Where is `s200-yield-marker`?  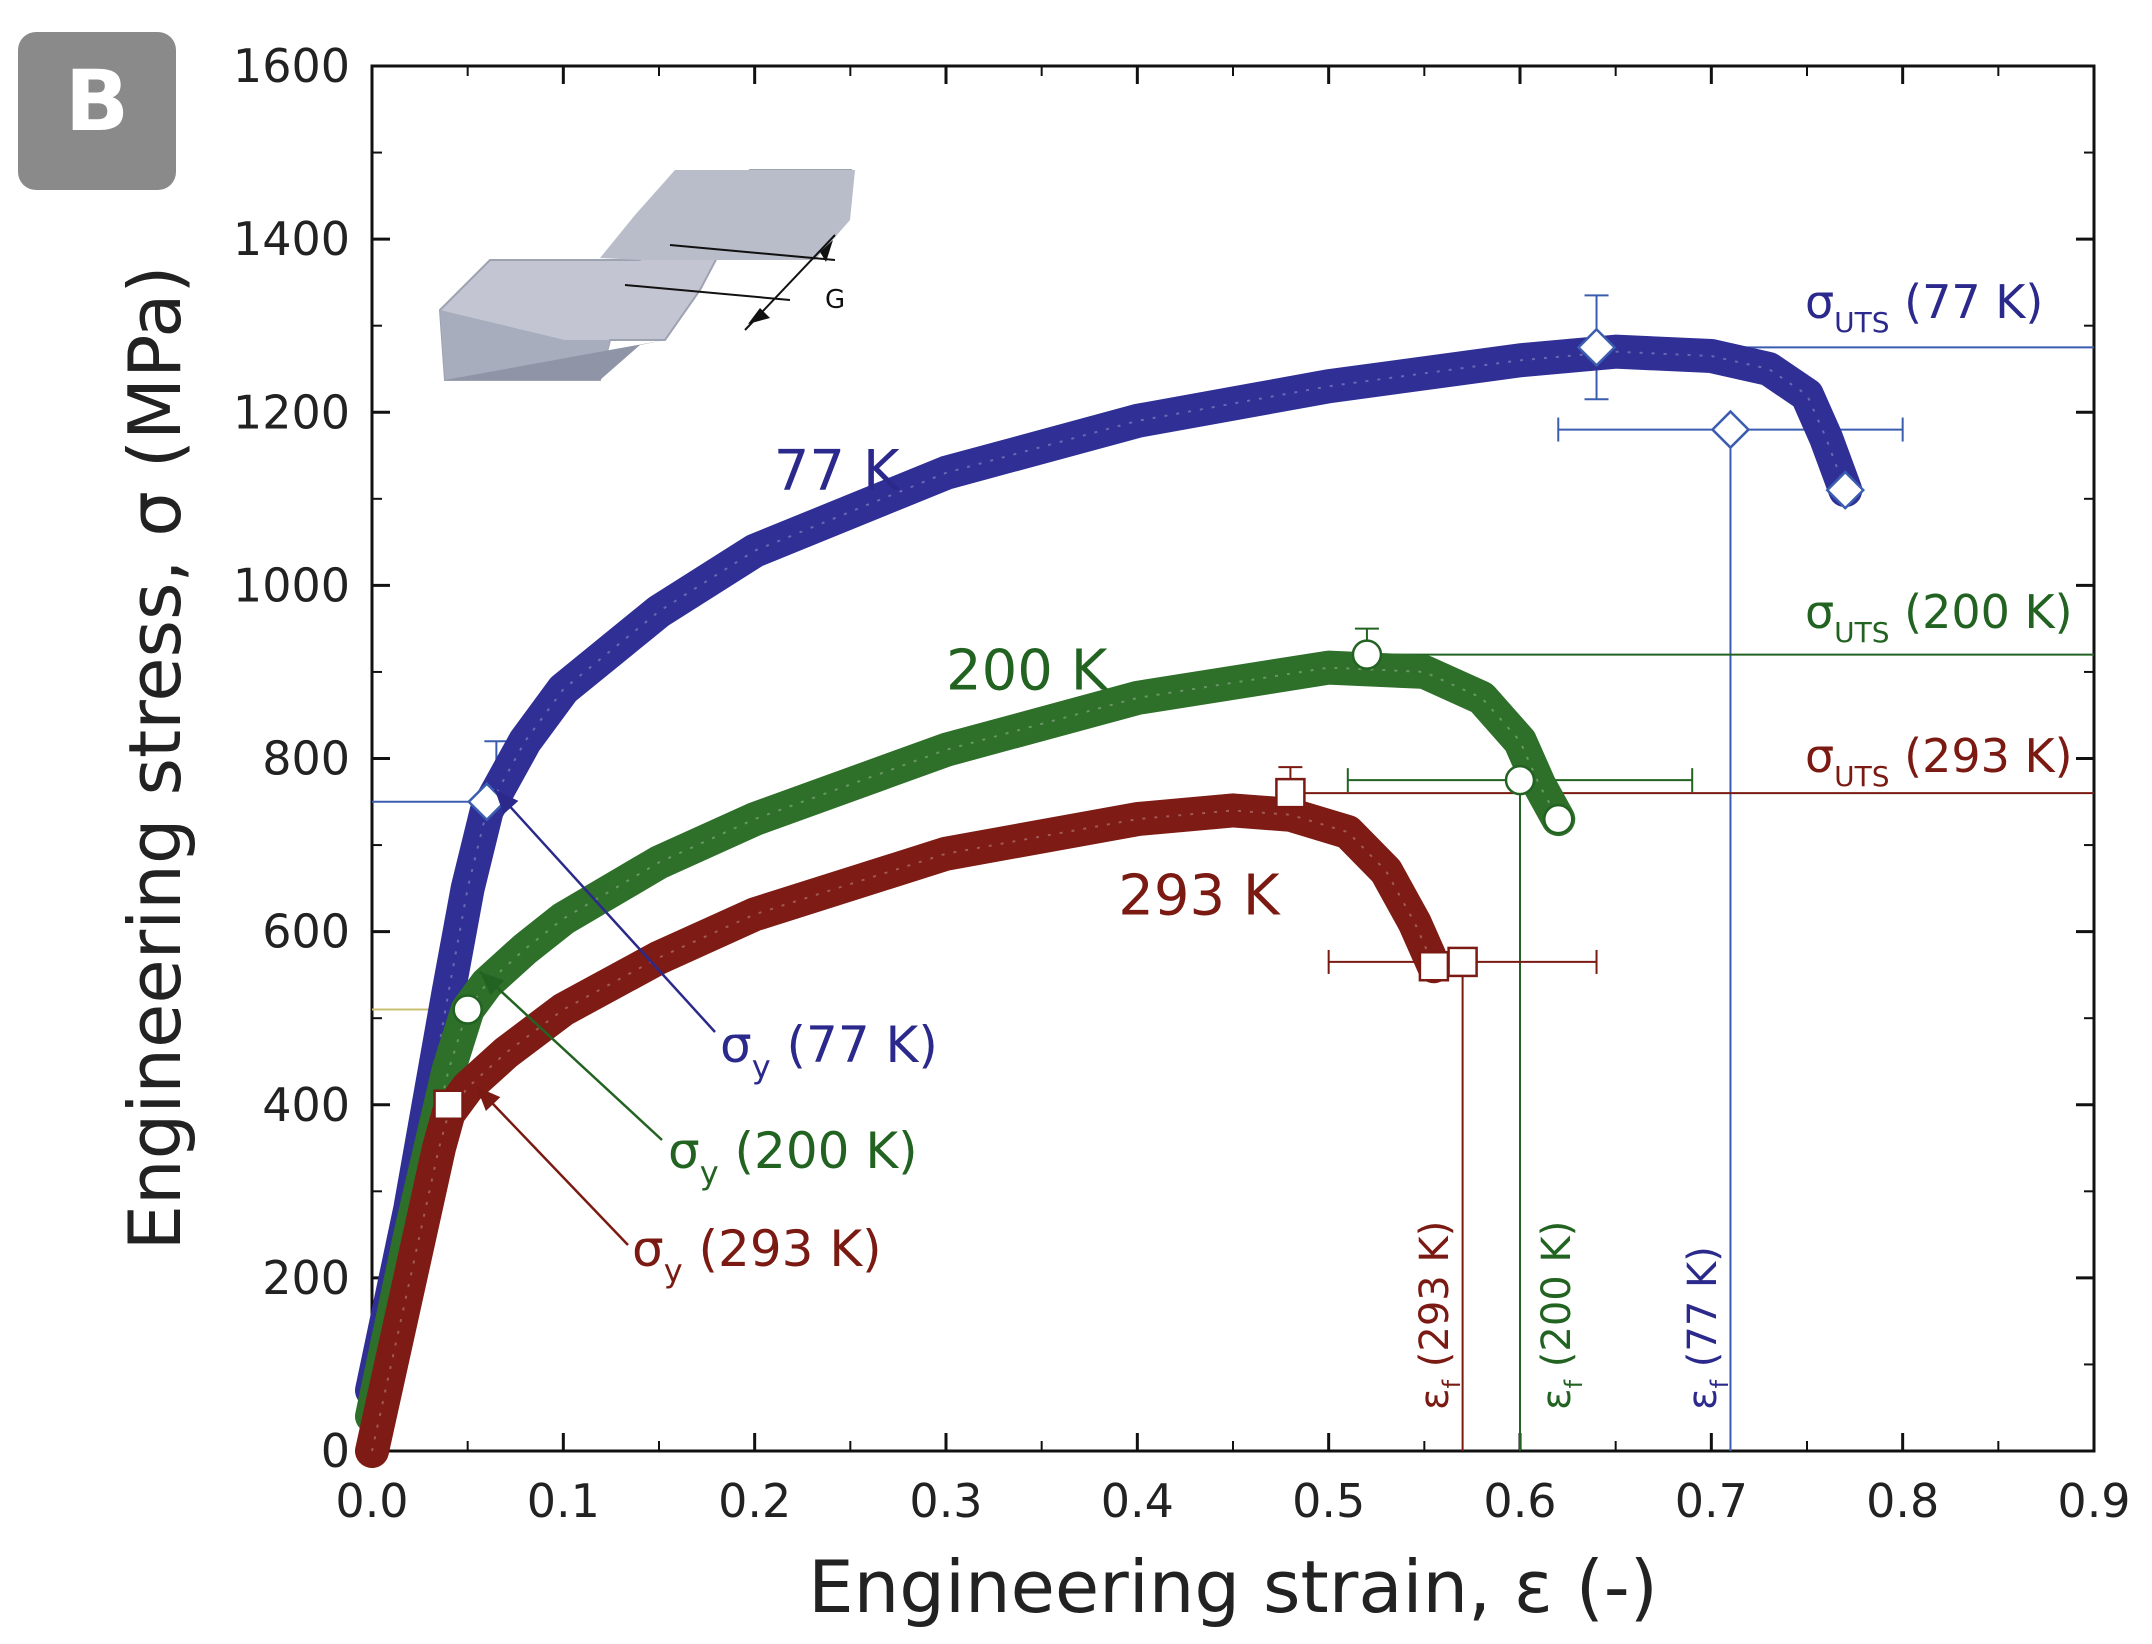
s200-yield-marker is located at coordinates (467, 1009).